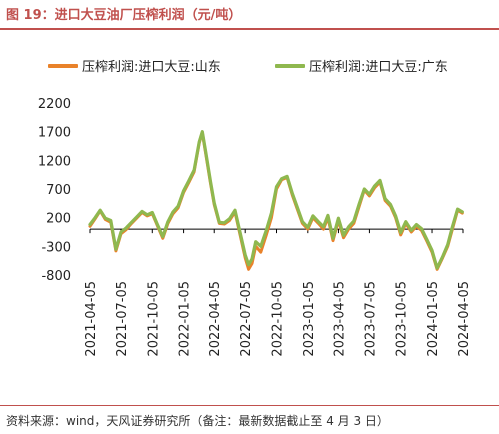 The width and height of the screenshot is (499, 434). What do you see at coordinates (246, 319) in the screenshot?
I see `x-tick-label: 2022-07-05` at bounding box center [246, 319].